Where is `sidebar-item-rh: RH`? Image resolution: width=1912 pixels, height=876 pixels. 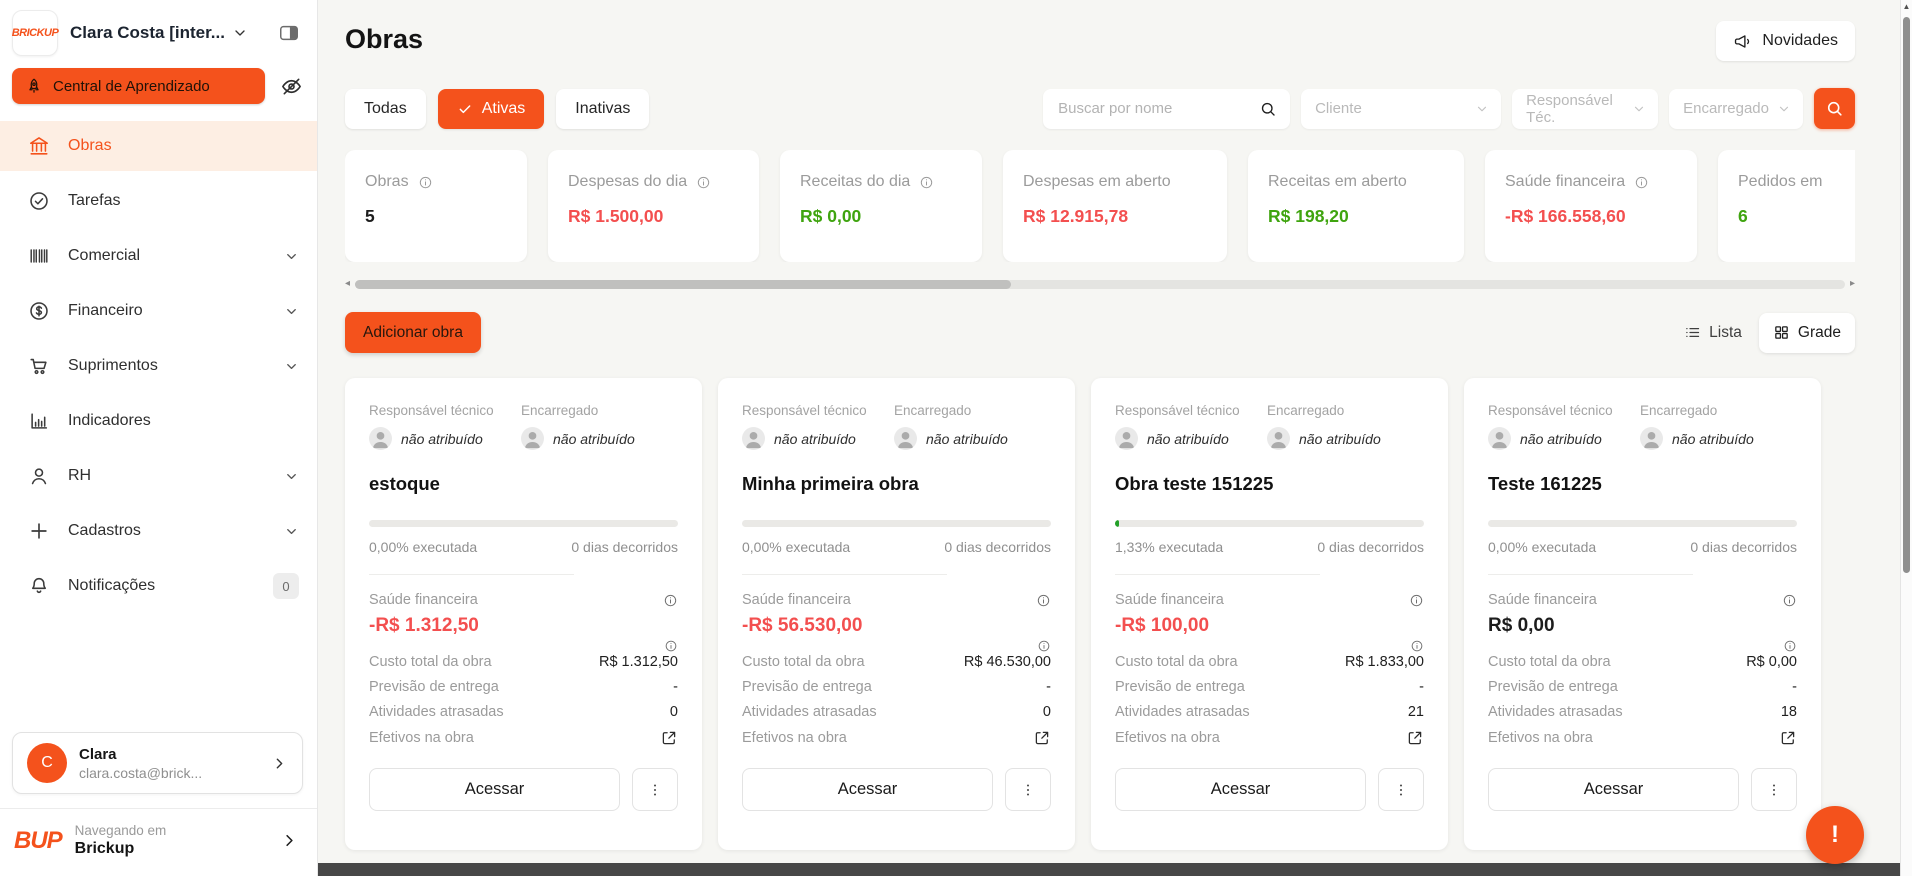
sidebar-item-rh: RH is located at coordinates (158, 476).